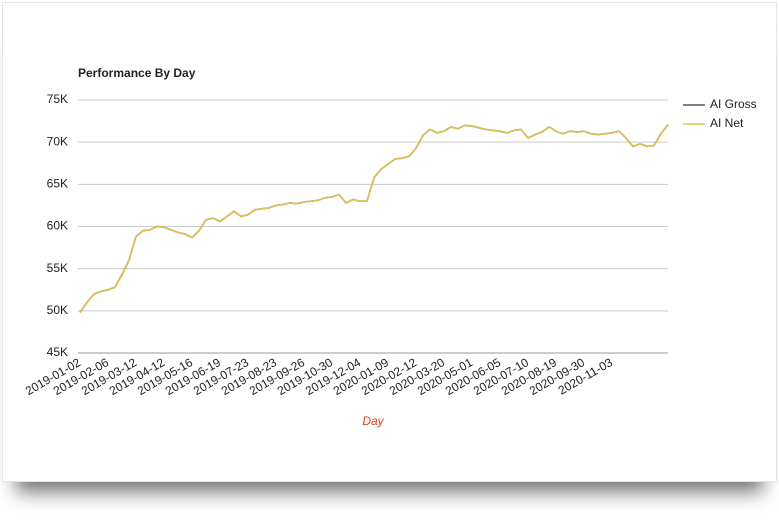 The width and height of the screenshot is (779, 527). I want to click on legend-label: AI Gross, so click(733, 104).